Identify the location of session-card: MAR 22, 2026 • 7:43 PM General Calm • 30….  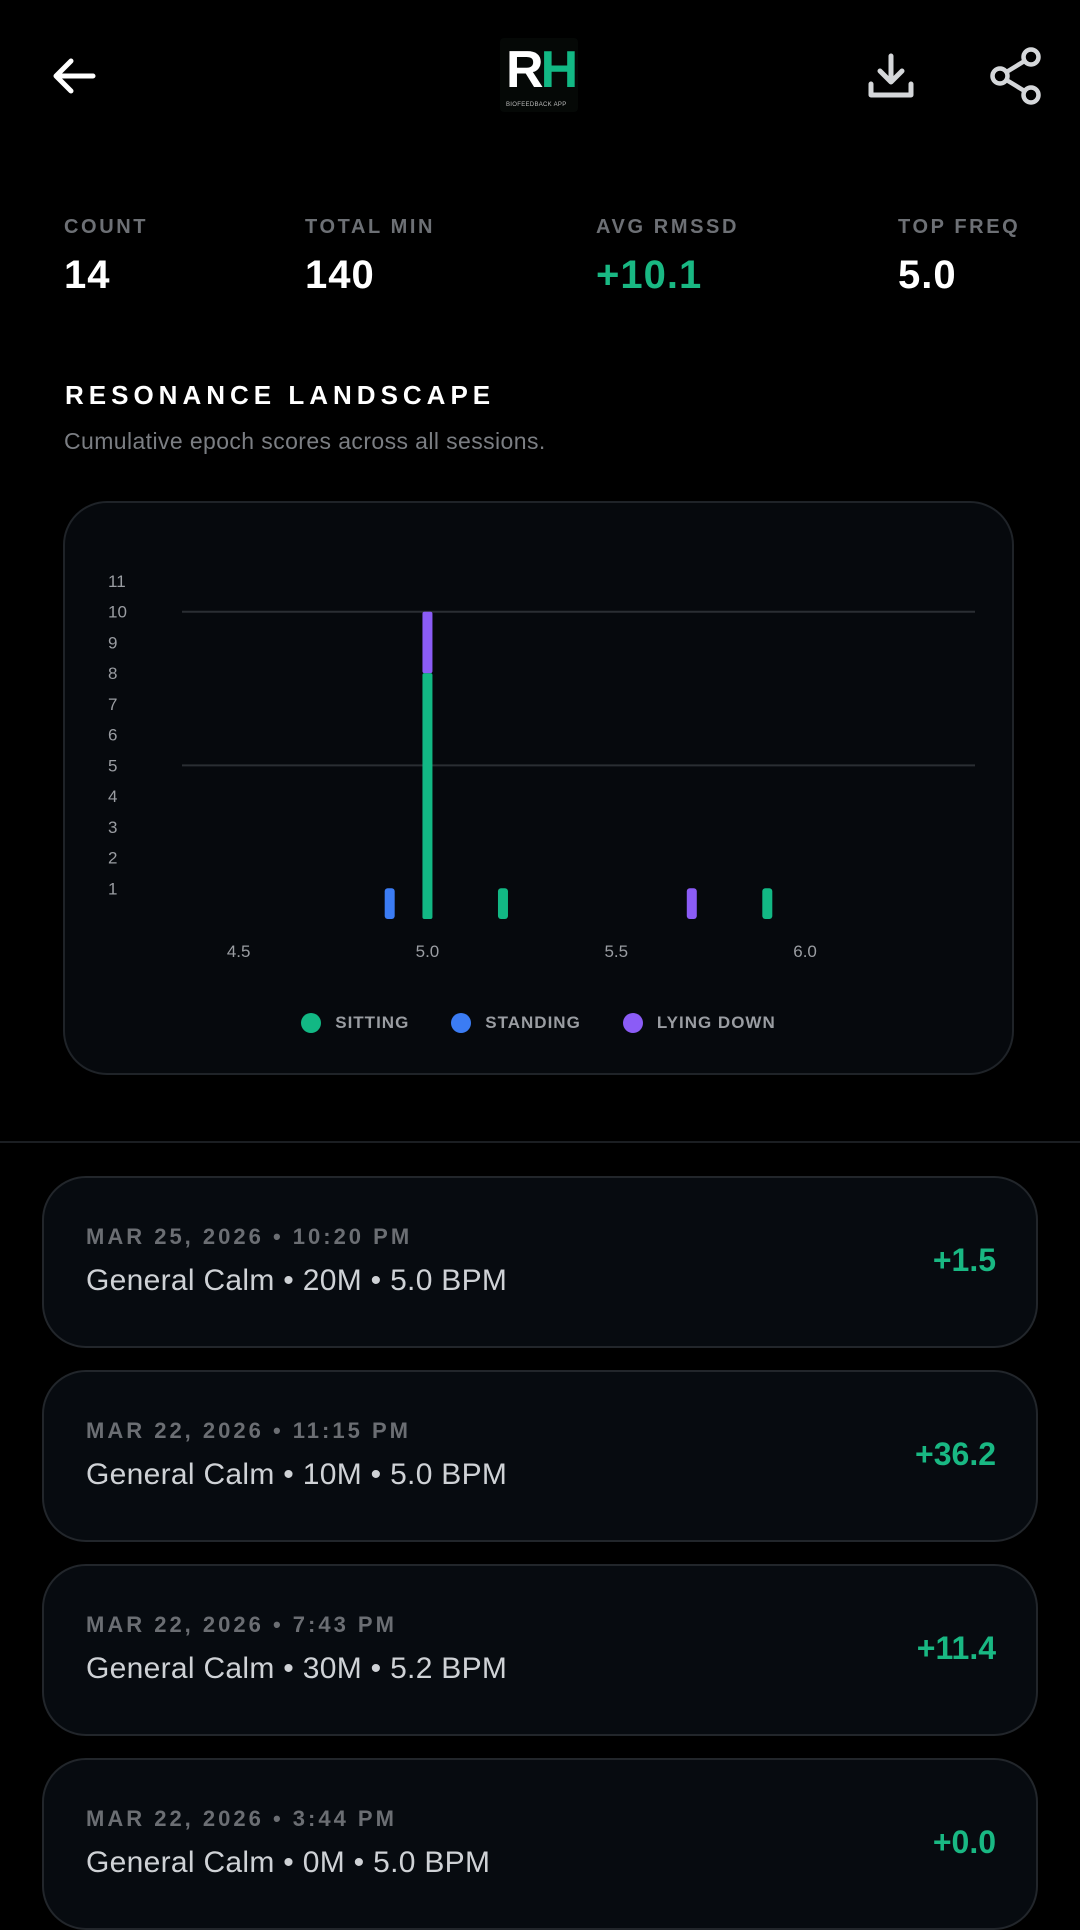
(540, 1650).